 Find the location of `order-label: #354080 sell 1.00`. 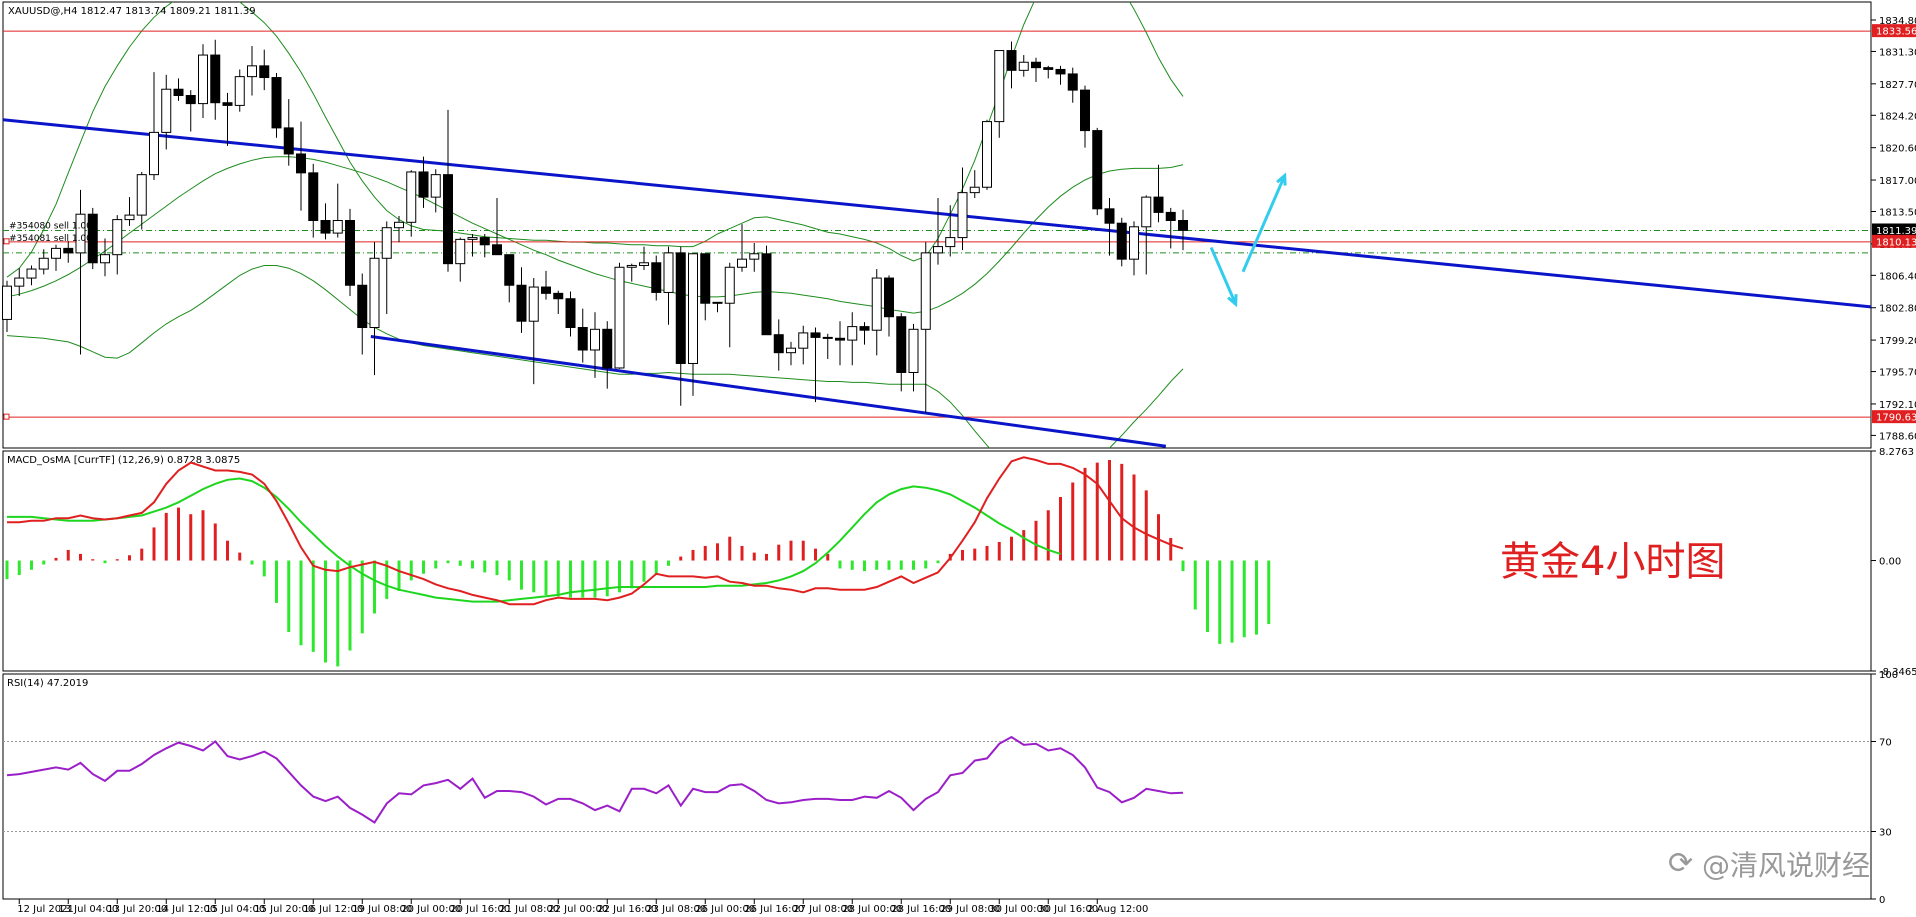

order-label: #354080 sell 1.00 is located at coordinates (50, 226).